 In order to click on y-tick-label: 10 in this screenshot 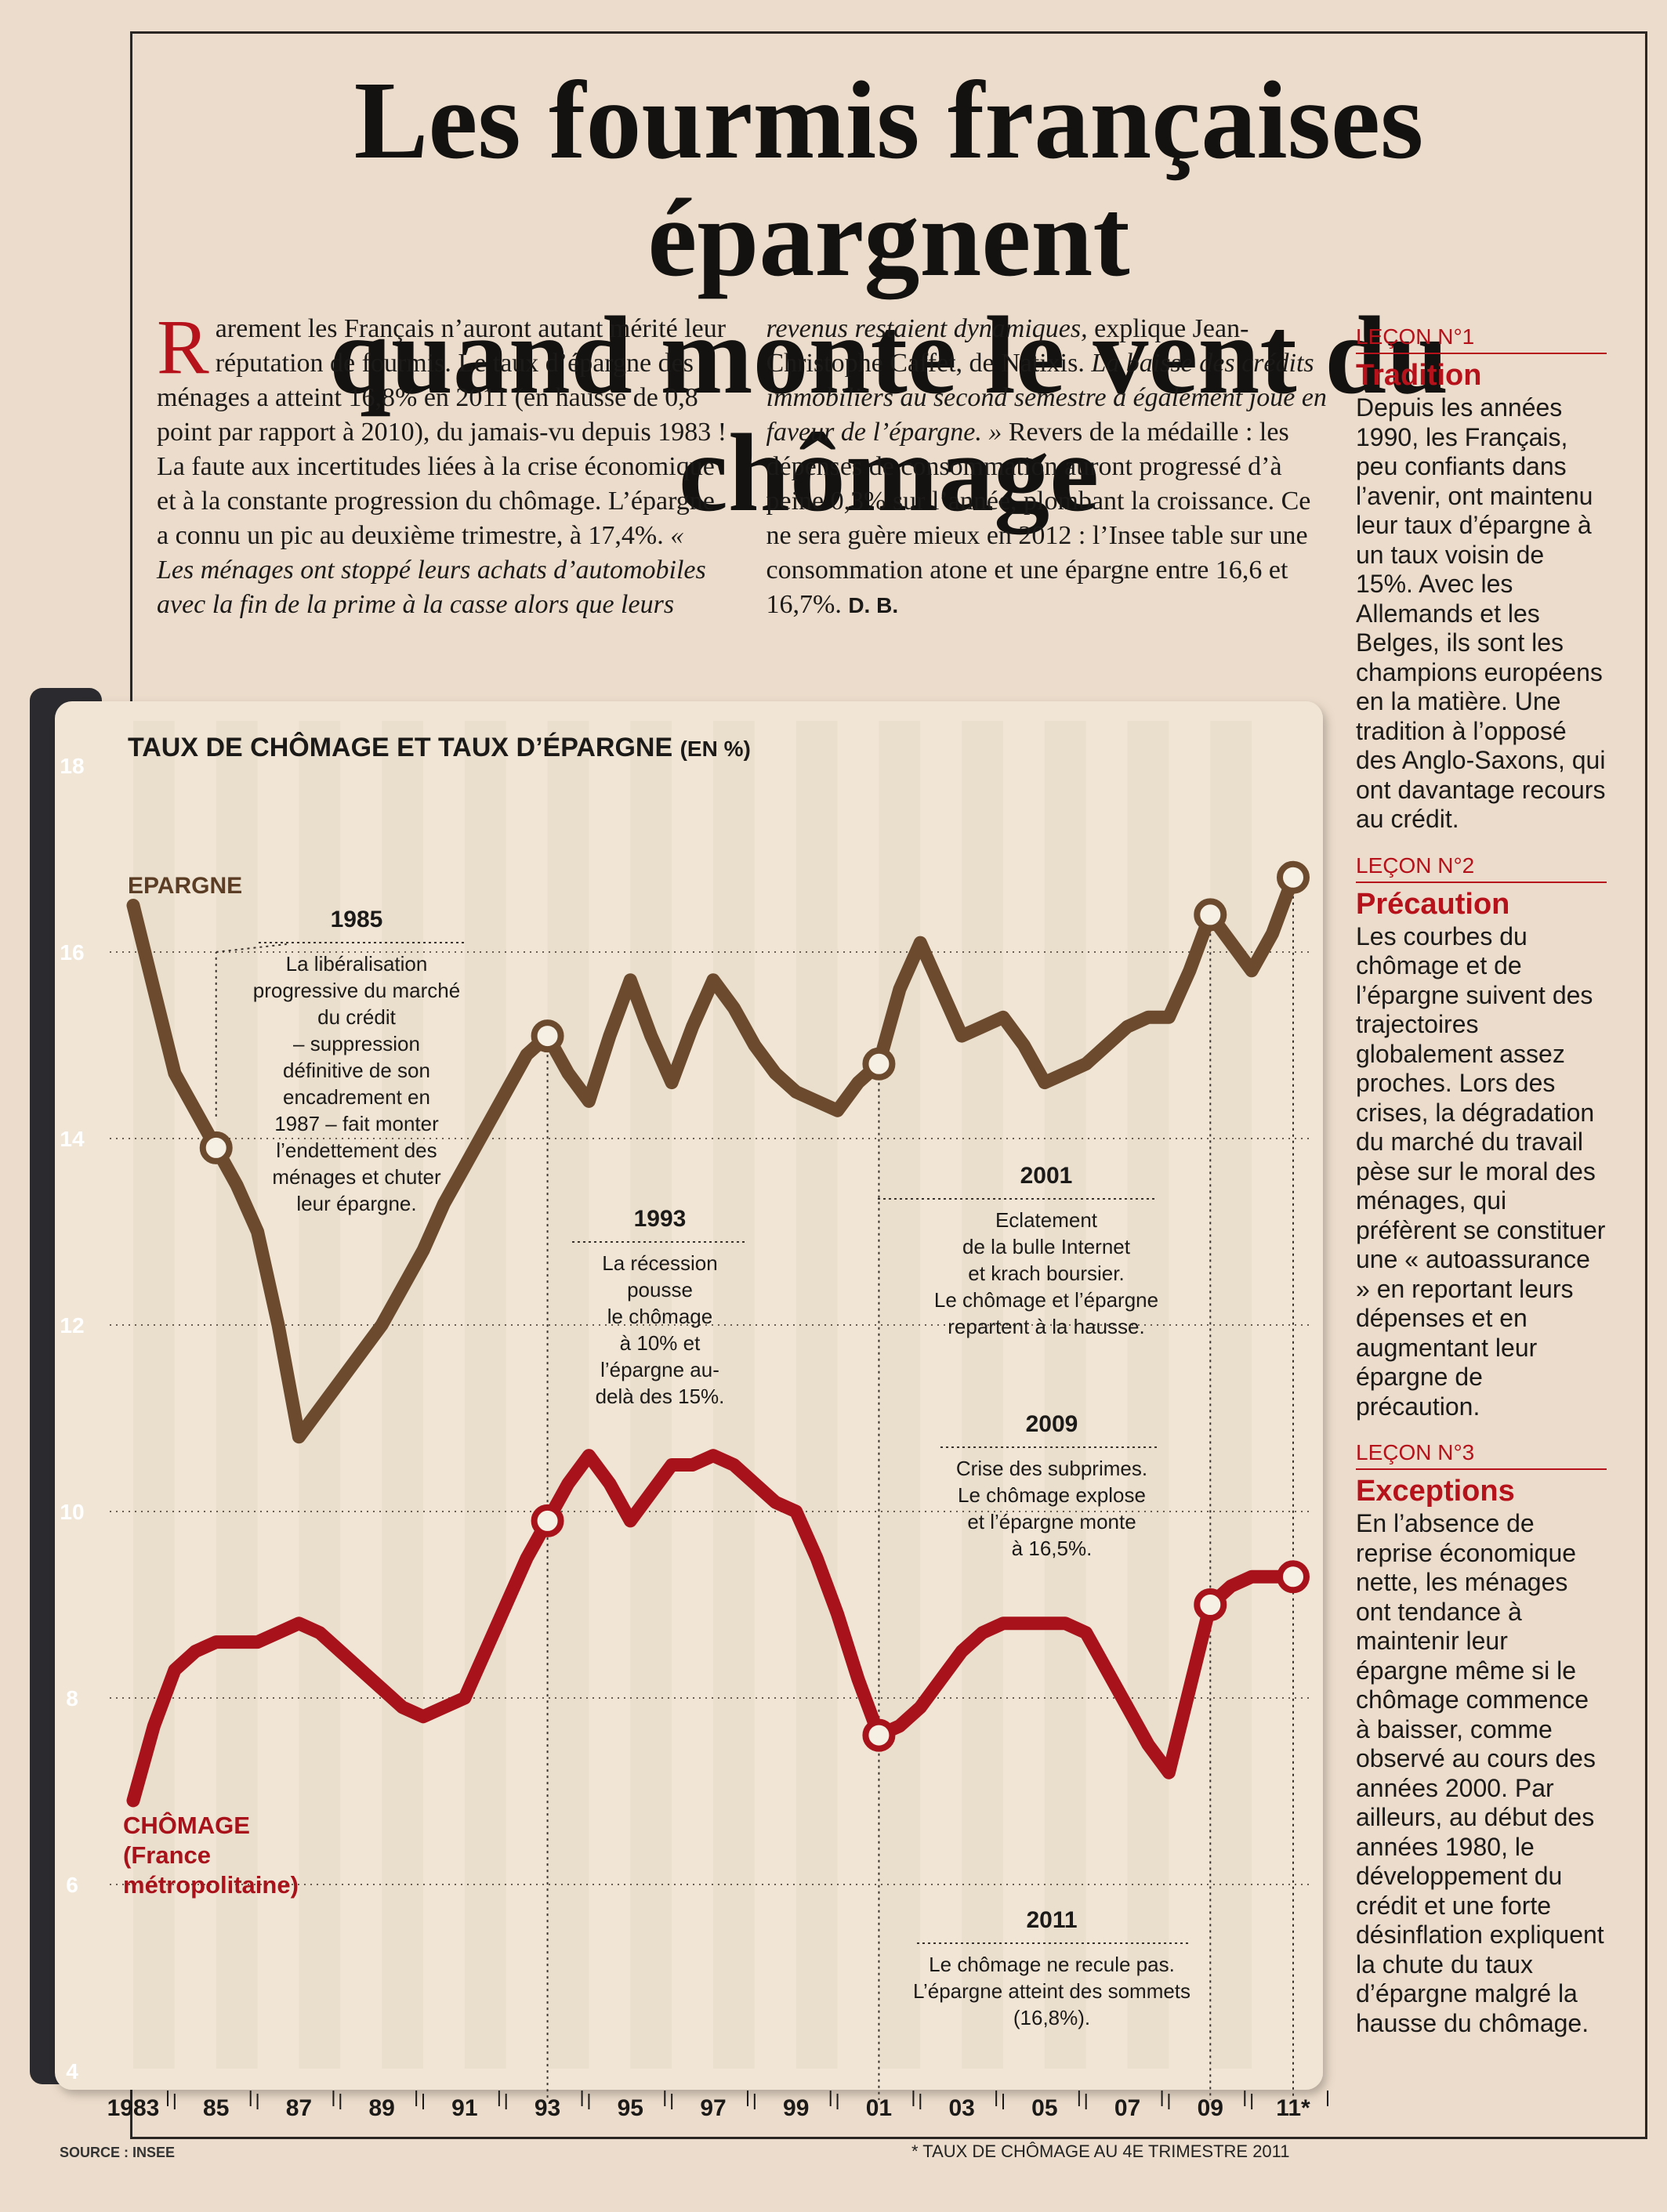, I will do `click(72, 1512)`.